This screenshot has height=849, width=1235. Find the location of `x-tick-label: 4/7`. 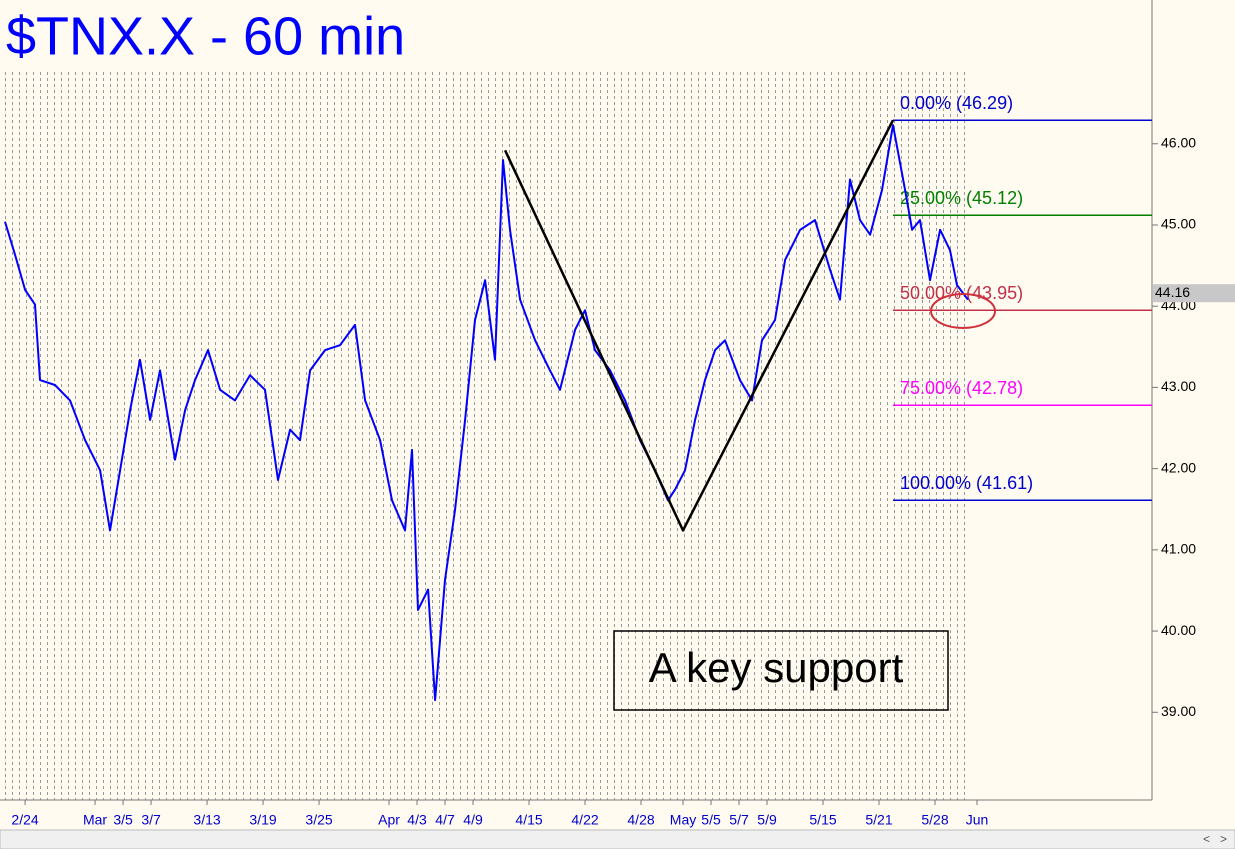

x-tick-label: 4/7 is located at coordinates (445, 820).